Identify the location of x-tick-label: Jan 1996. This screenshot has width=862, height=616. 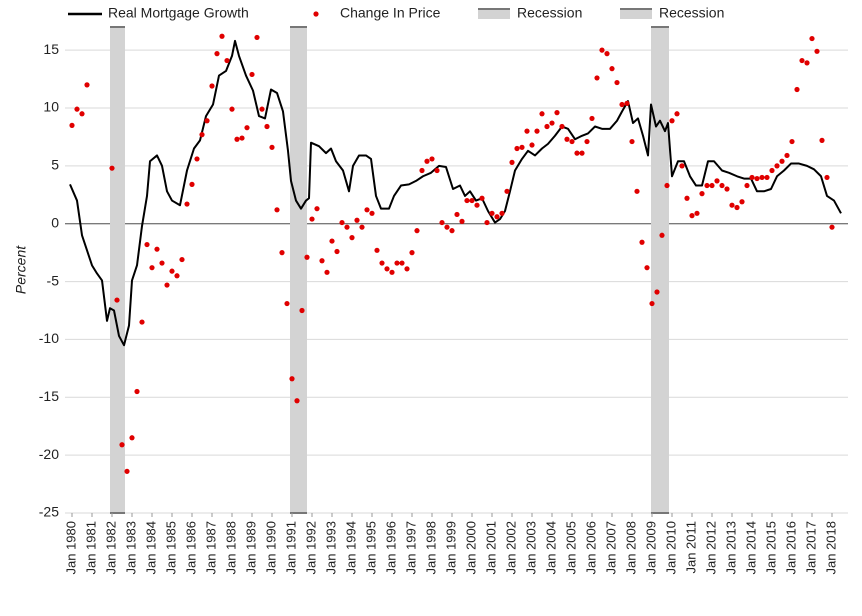
(390, 548).